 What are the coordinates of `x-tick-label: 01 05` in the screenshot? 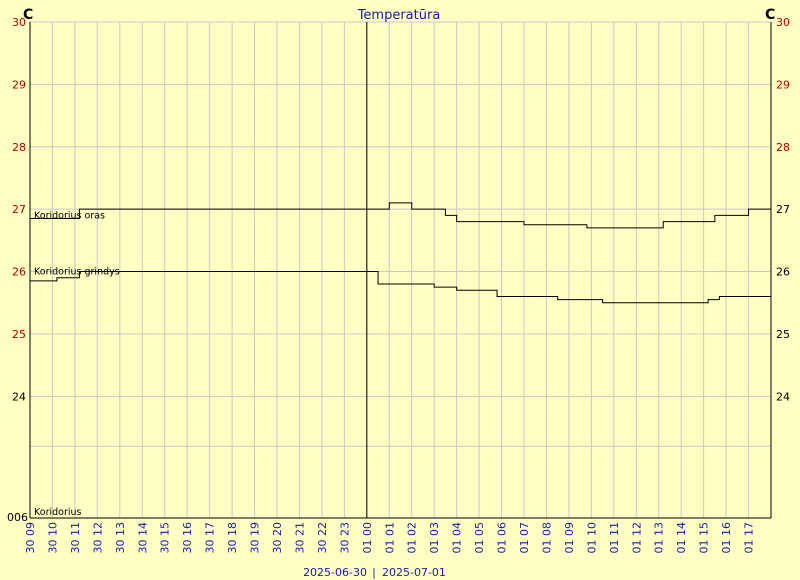 It's located at (479, 538).